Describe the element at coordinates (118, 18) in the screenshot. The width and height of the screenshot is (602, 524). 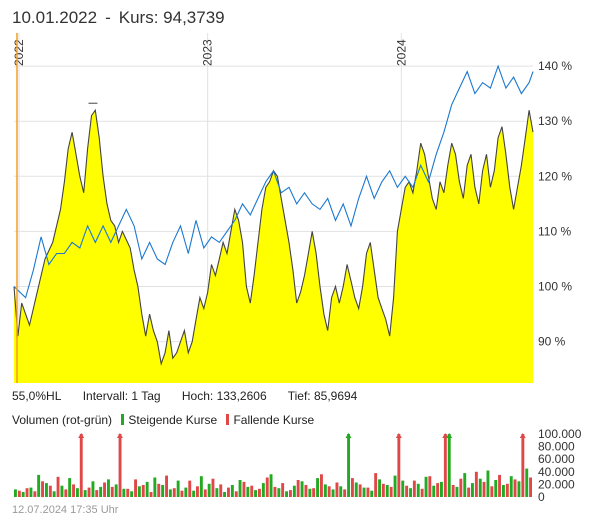
I see `chart-header: 10.01.2022- Kurs: 94,3739` at that location.